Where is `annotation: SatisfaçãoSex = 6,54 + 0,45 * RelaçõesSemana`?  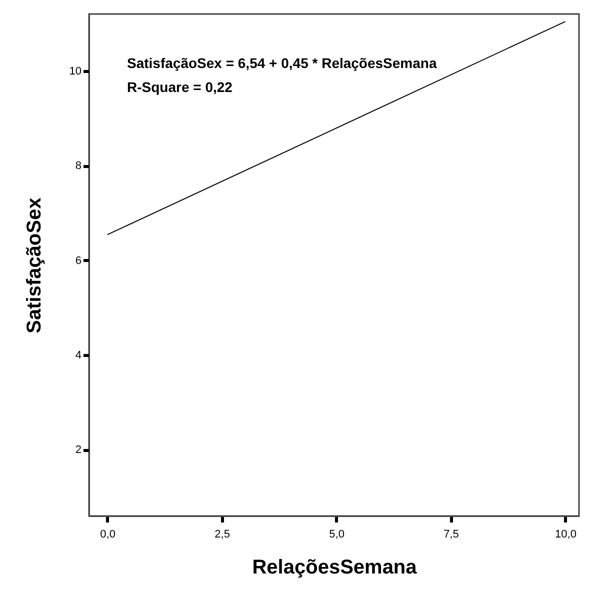 annotation: SatisfaçãoSex = 6,54 + 0,45 * RelaçõesSemana is located at coordinates (282, 63).